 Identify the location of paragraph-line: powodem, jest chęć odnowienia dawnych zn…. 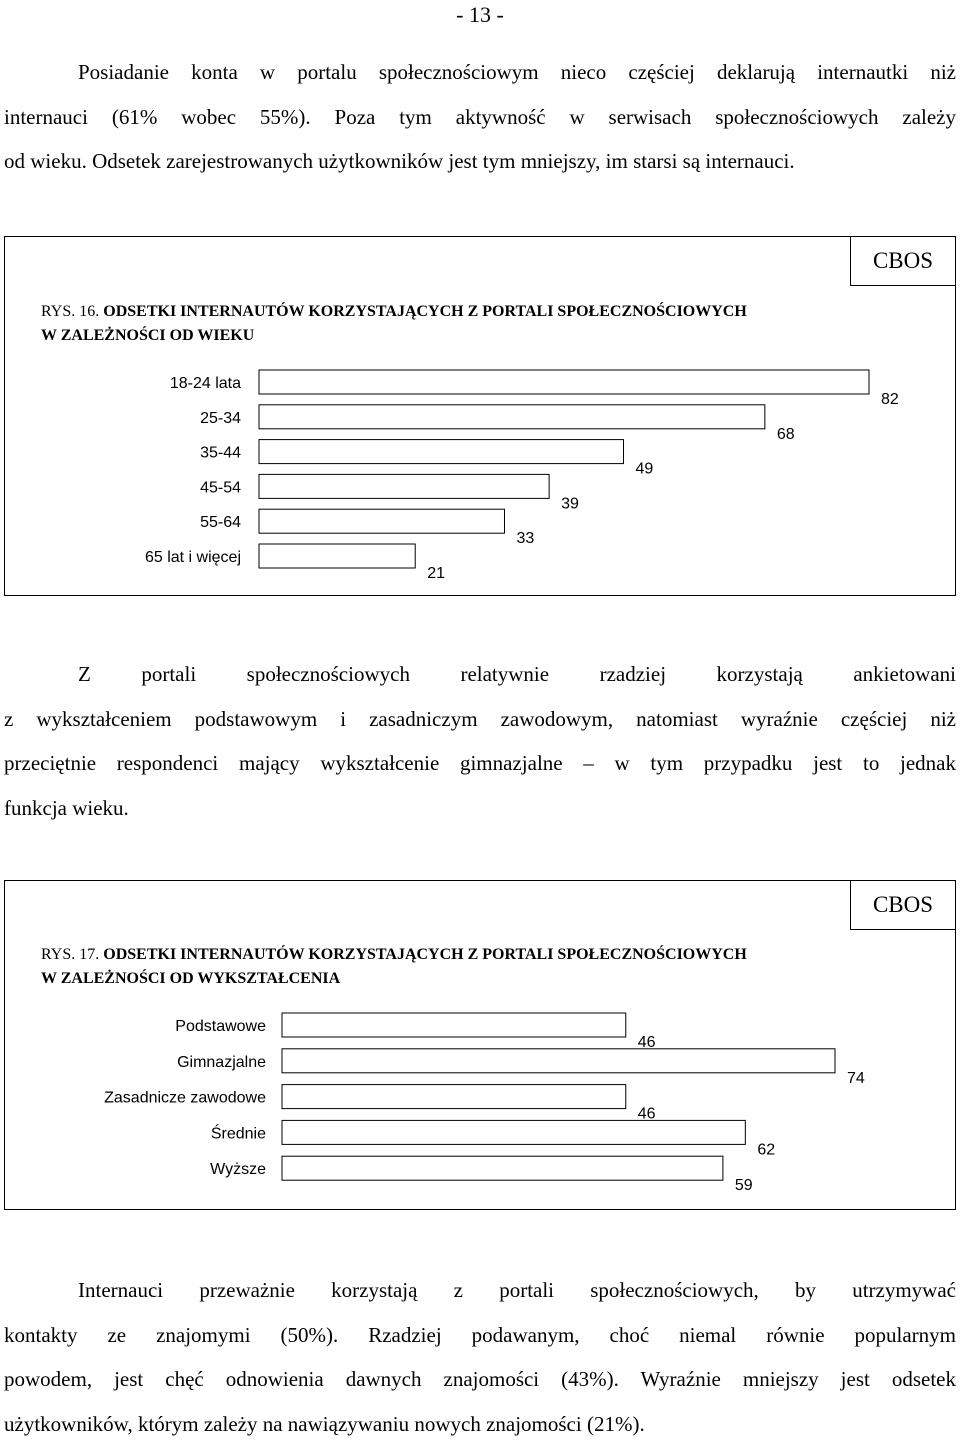
(480, 1379).